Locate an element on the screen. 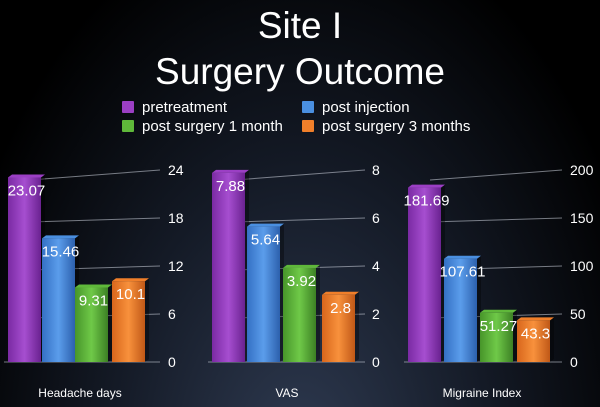 This screenshot has height=407, width=600. chart-title-line-2: Surgery Outcome is located at coordinates (300, 71).